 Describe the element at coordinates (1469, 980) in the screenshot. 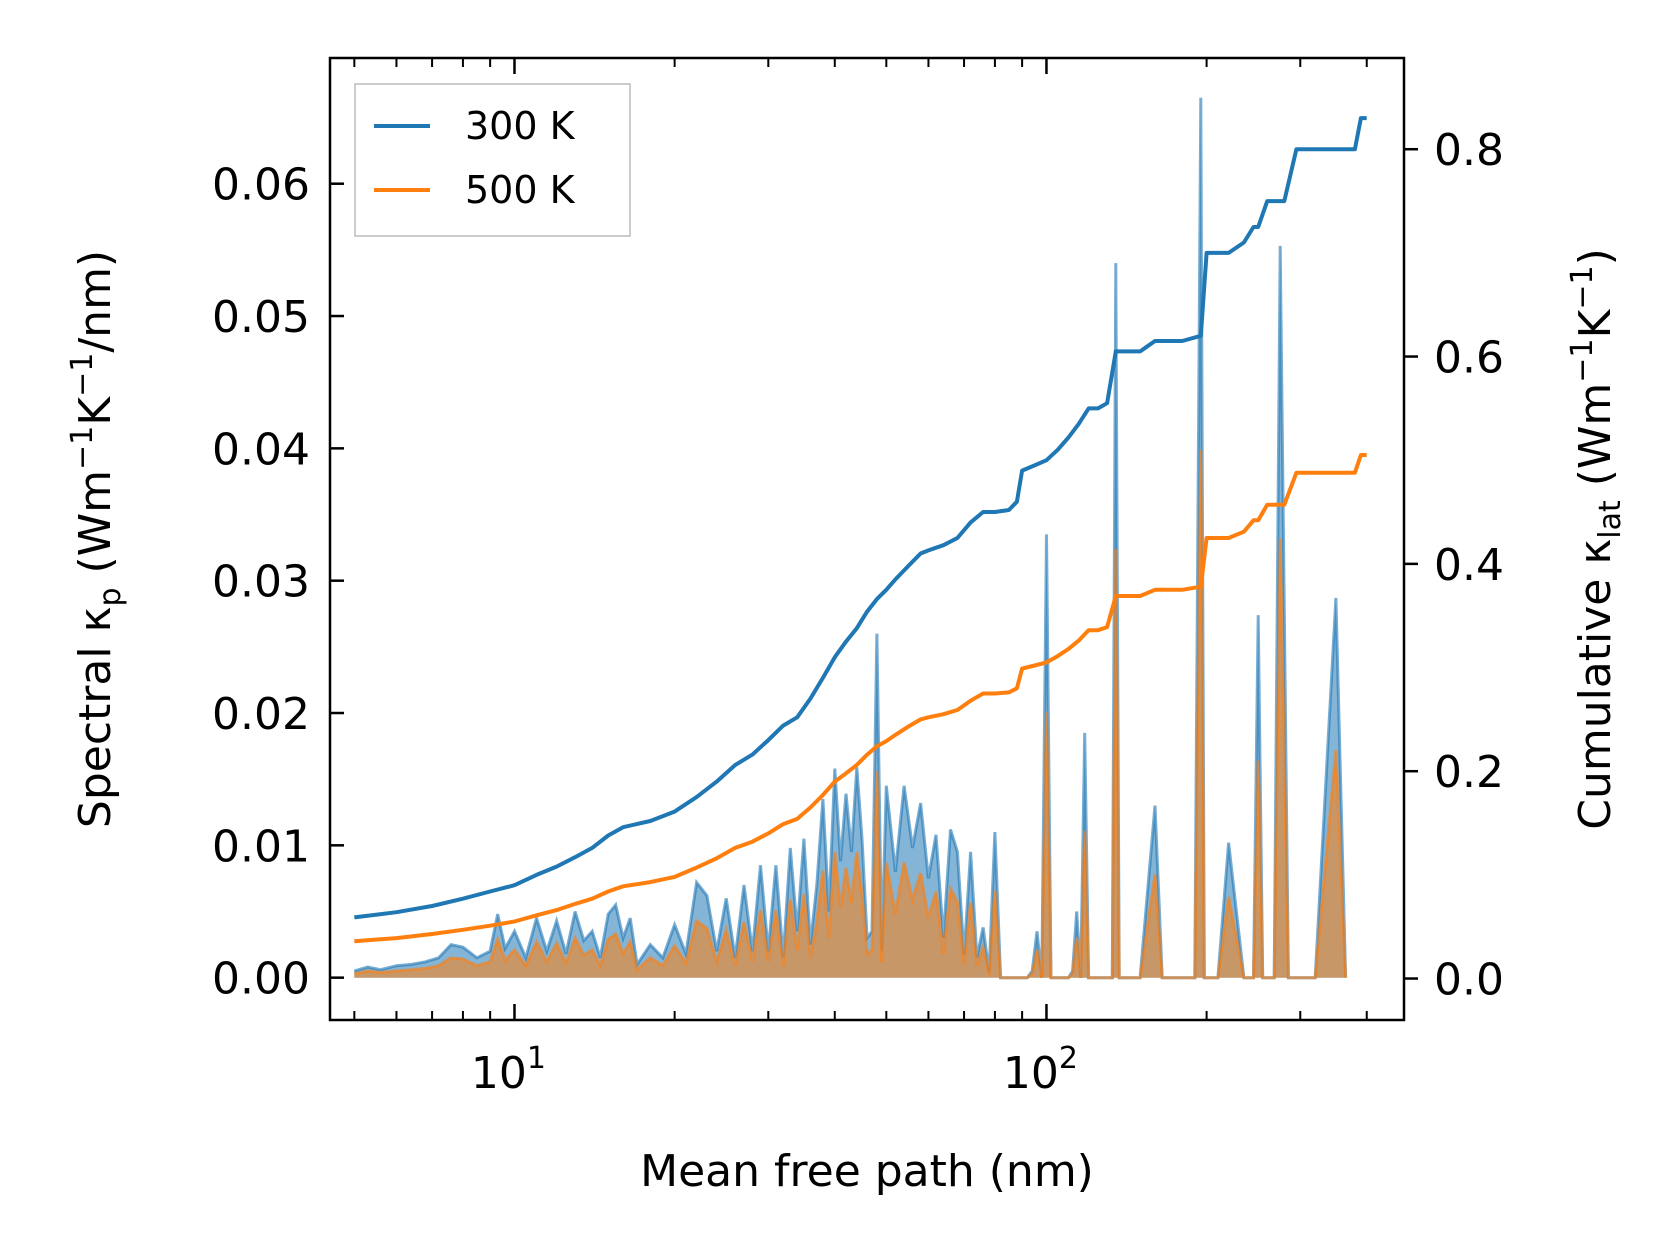

I see `y-tick-label-right-0: 0.0` at that location.